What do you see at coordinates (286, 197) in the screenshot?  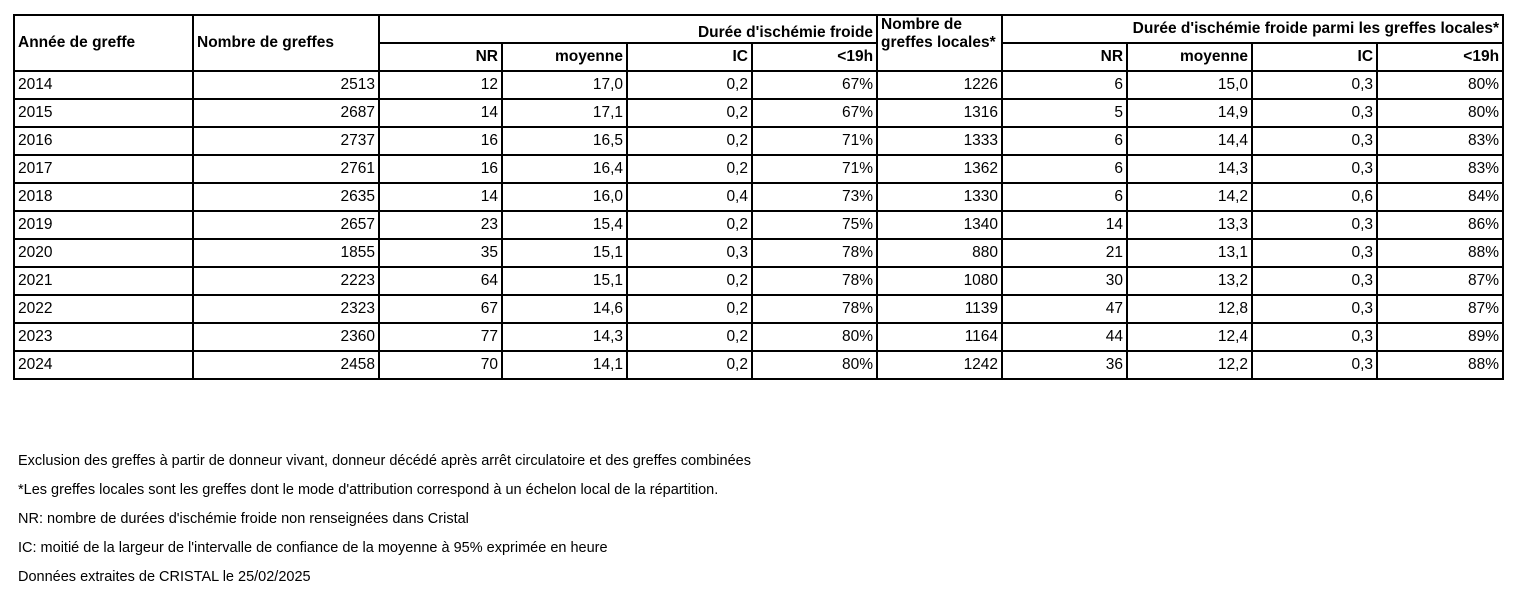 I see `table-cell: 2635` at bounding box center [286, 197].